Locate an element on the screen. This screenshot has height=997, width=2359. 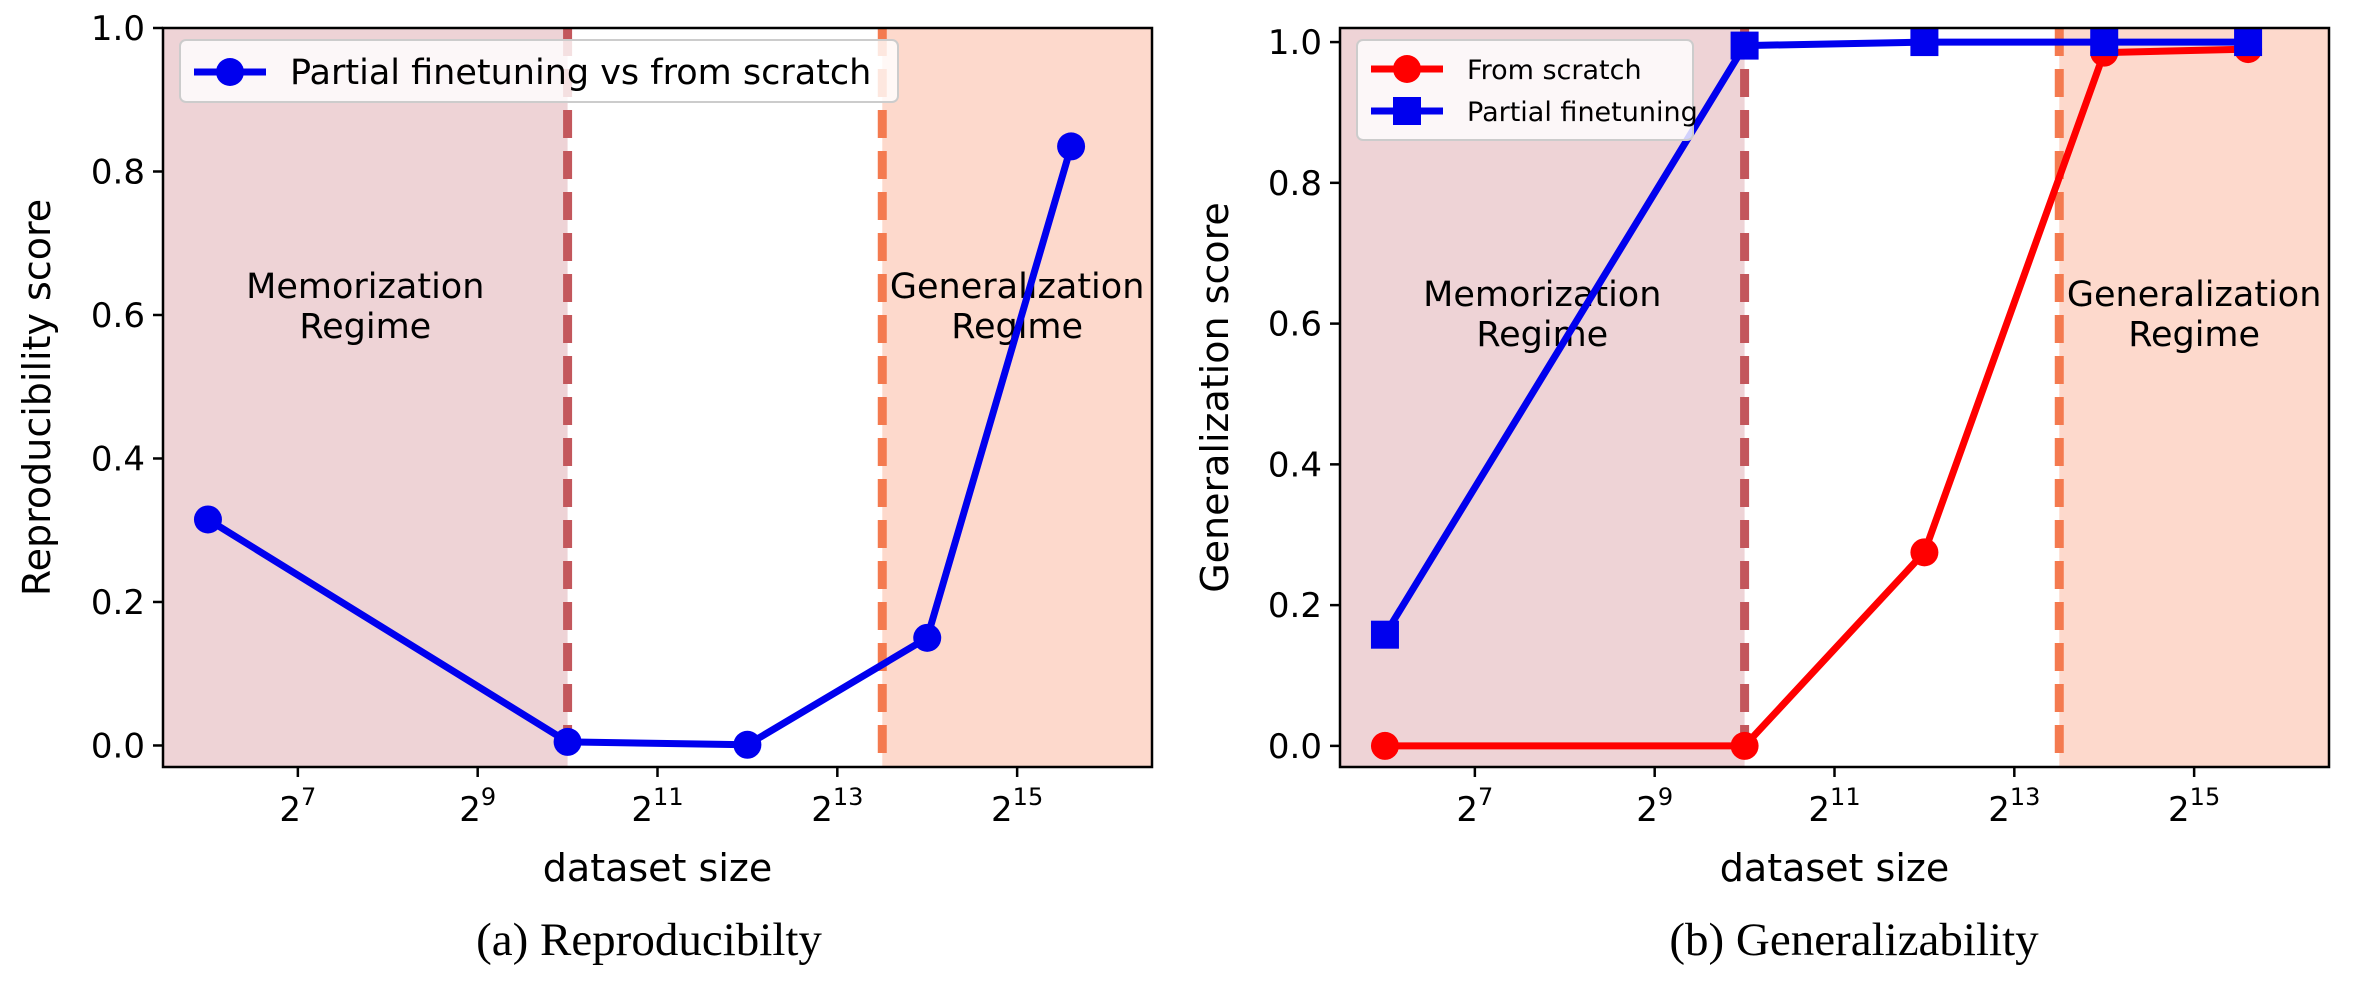
y-axis-label: Reproducibility score is located at coordinates (37, 397).